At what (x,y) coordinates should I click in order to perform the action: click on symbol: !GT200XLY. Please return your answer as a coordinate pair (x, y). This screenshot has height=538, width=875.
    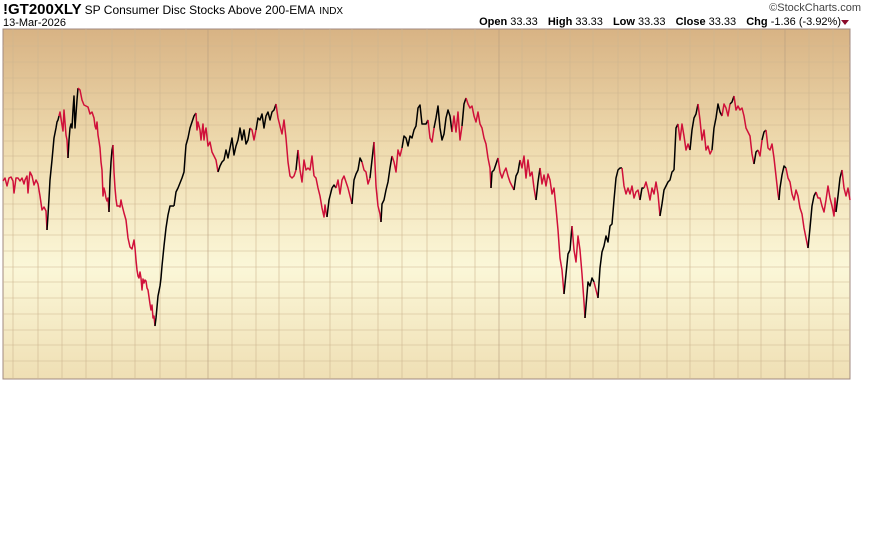
    Looking at the image, I should click on (42, 9).